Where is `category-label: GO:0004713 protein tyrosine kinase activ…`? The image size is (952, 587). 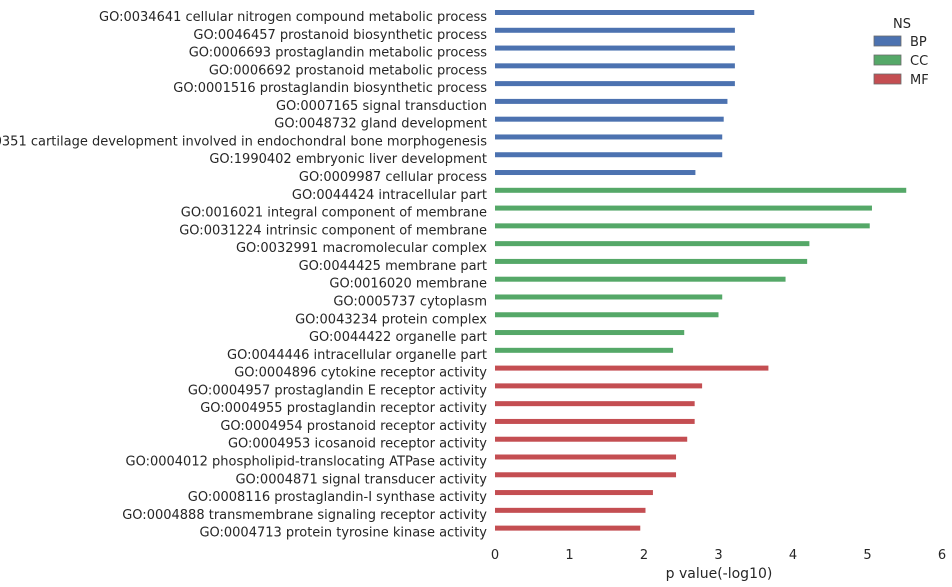
category-label: GO:0004713 protein tyrosine kinase activ… is located at coordinates (343, 533).